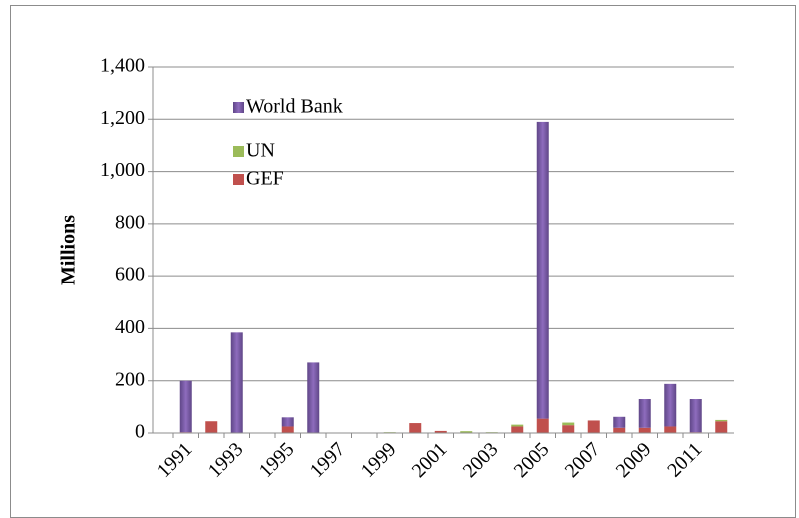  I want to click on y-tick-label: 200, so click(130, 379).